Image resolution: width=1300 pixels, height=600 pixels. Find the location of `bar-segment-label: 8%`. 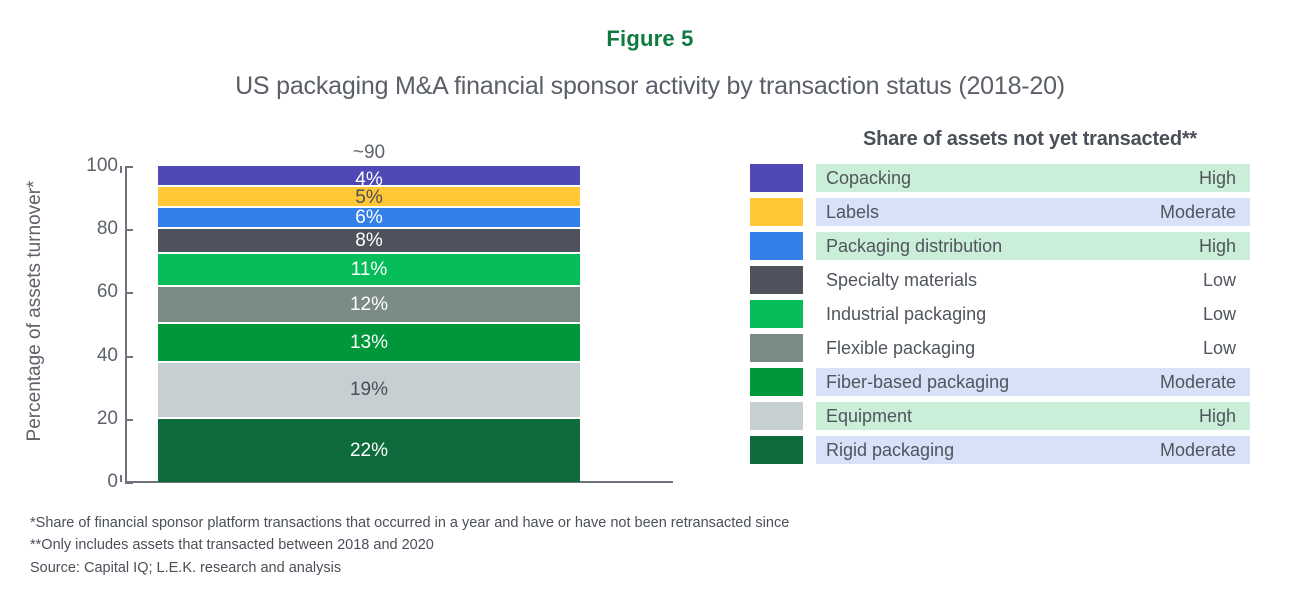

bar-segment-label: 8% is located at coordinates (369, 240).